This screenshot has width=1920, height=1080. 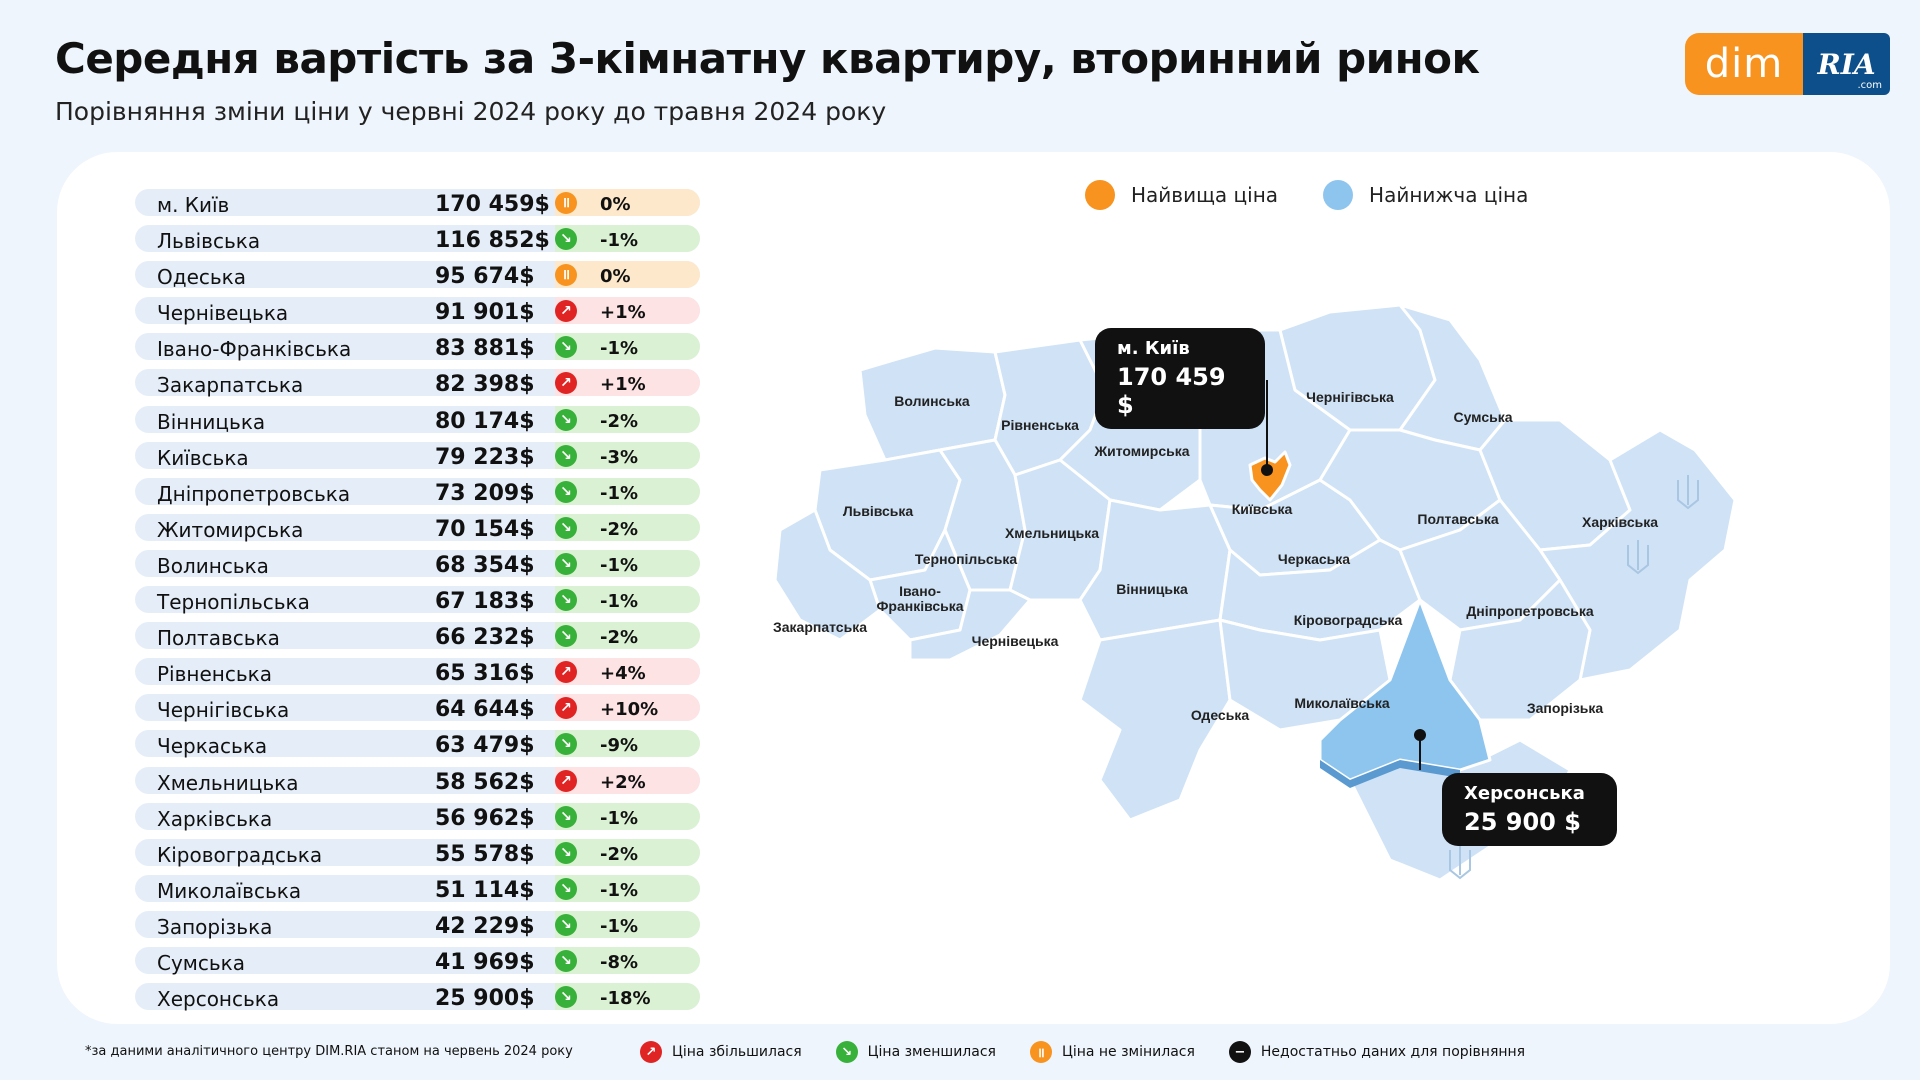 What do you see at coordinates (485, 277) in the screenshot?
I see `region-price: 95 674$` at bounding box center [485, 277].